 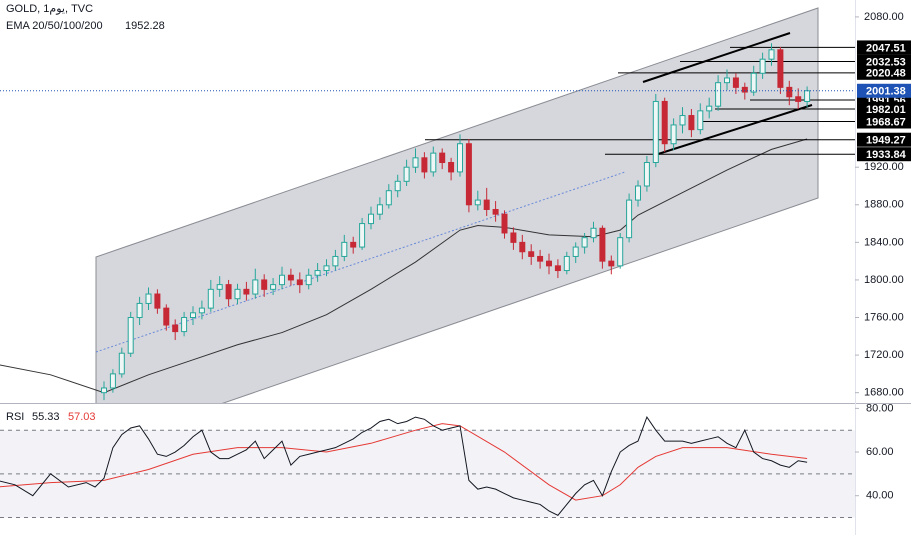 I want to click on level-label: 1982.01, so click(x=886, y=110).